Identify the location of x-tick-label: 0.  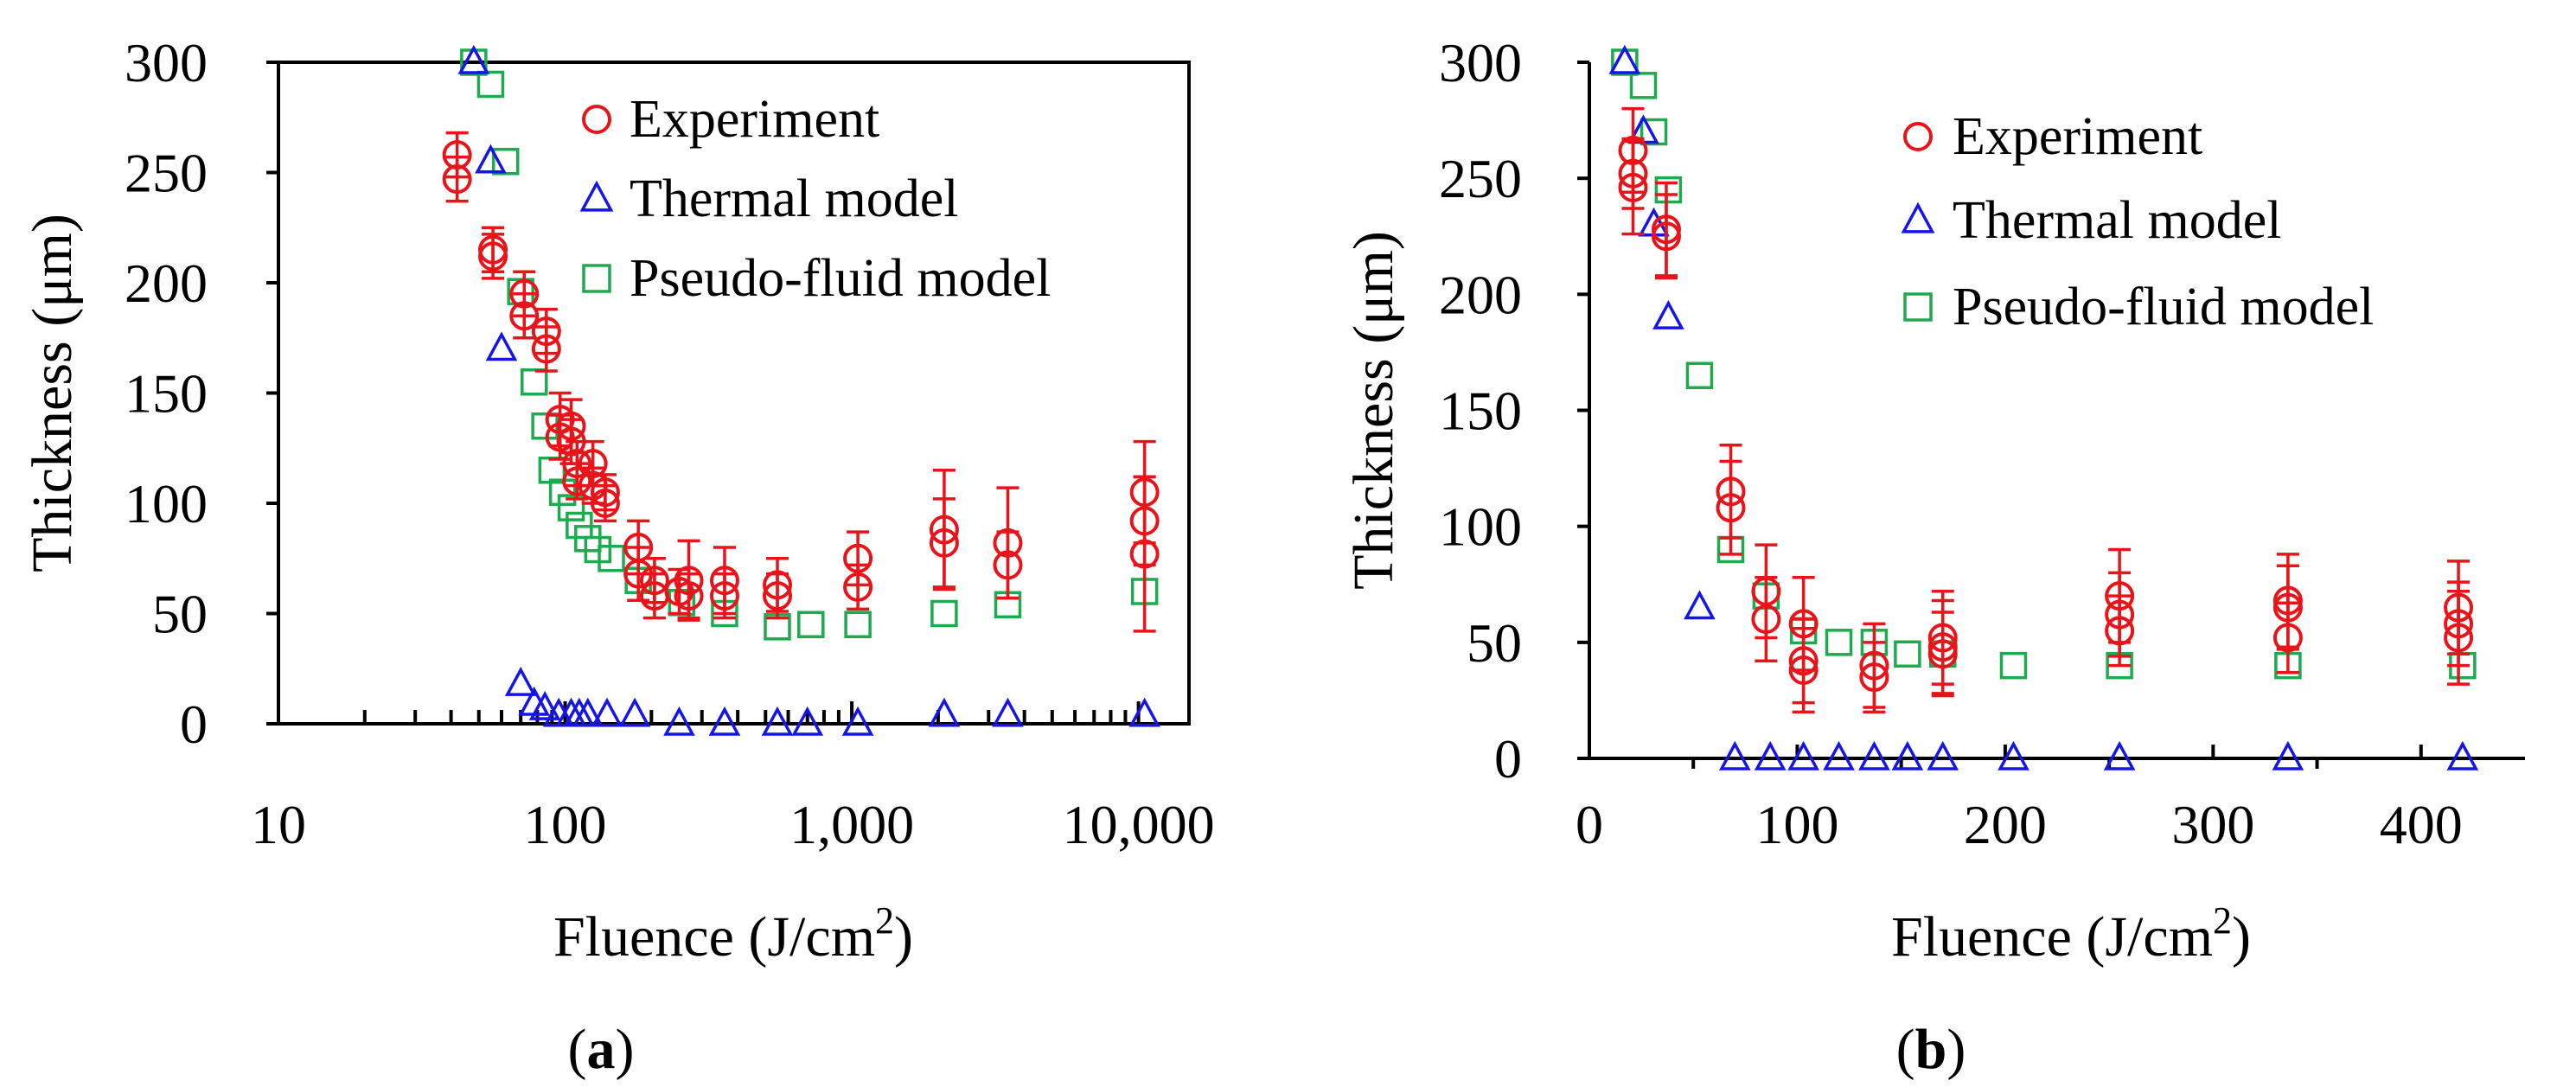
(1589, 824).